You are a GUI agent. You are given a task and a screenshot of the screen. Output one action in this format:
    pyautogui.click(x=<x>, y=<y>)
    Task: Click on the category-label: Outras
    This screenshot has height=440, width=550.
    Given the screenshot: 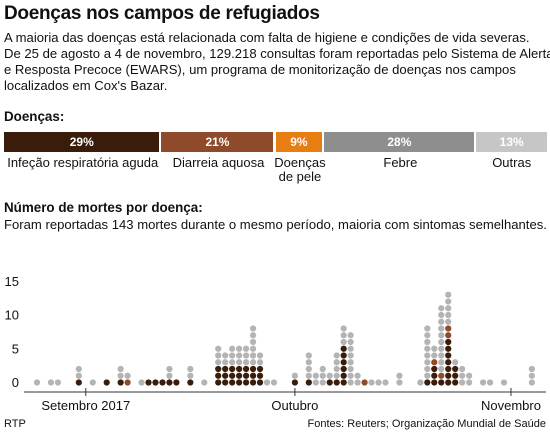 What is the action you would take?
    pyautogui.click(x=511, y=163)
    